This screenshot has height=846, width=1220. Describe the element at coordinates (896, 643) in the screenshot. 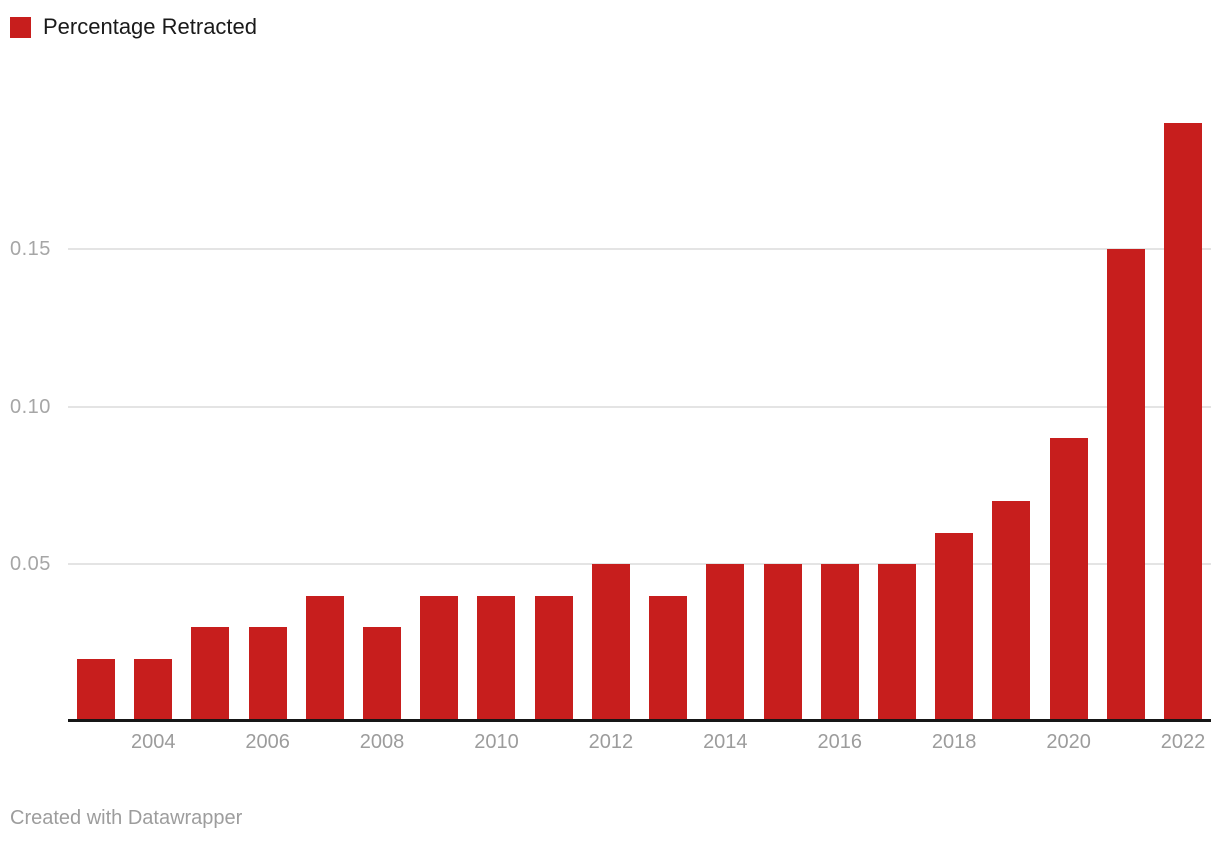

I see `bar-2017` at that location.